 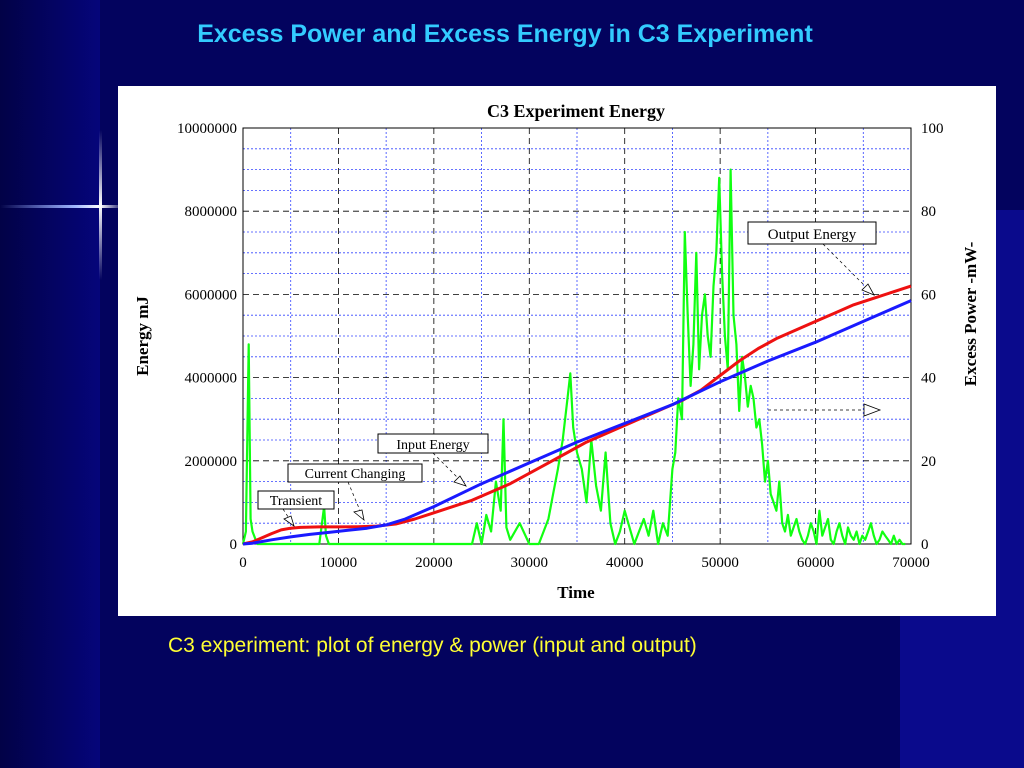 What do you see at coordinates (243, 563) in the screenshot?
I see `x-tick-label: 0` at bounding box center [243, 563].